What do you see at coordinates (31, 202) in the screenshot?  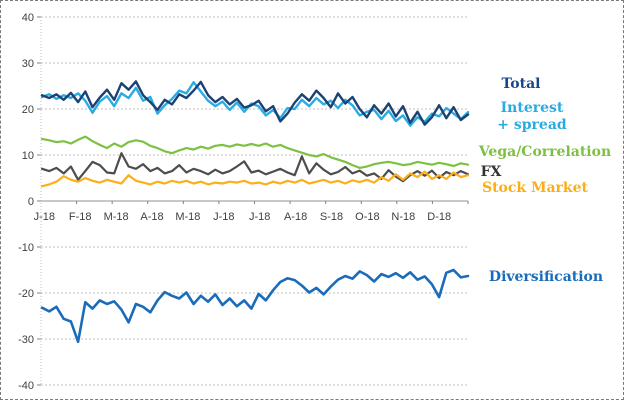 I see `y-tick-label: 0` at bounding box center [31, 202].